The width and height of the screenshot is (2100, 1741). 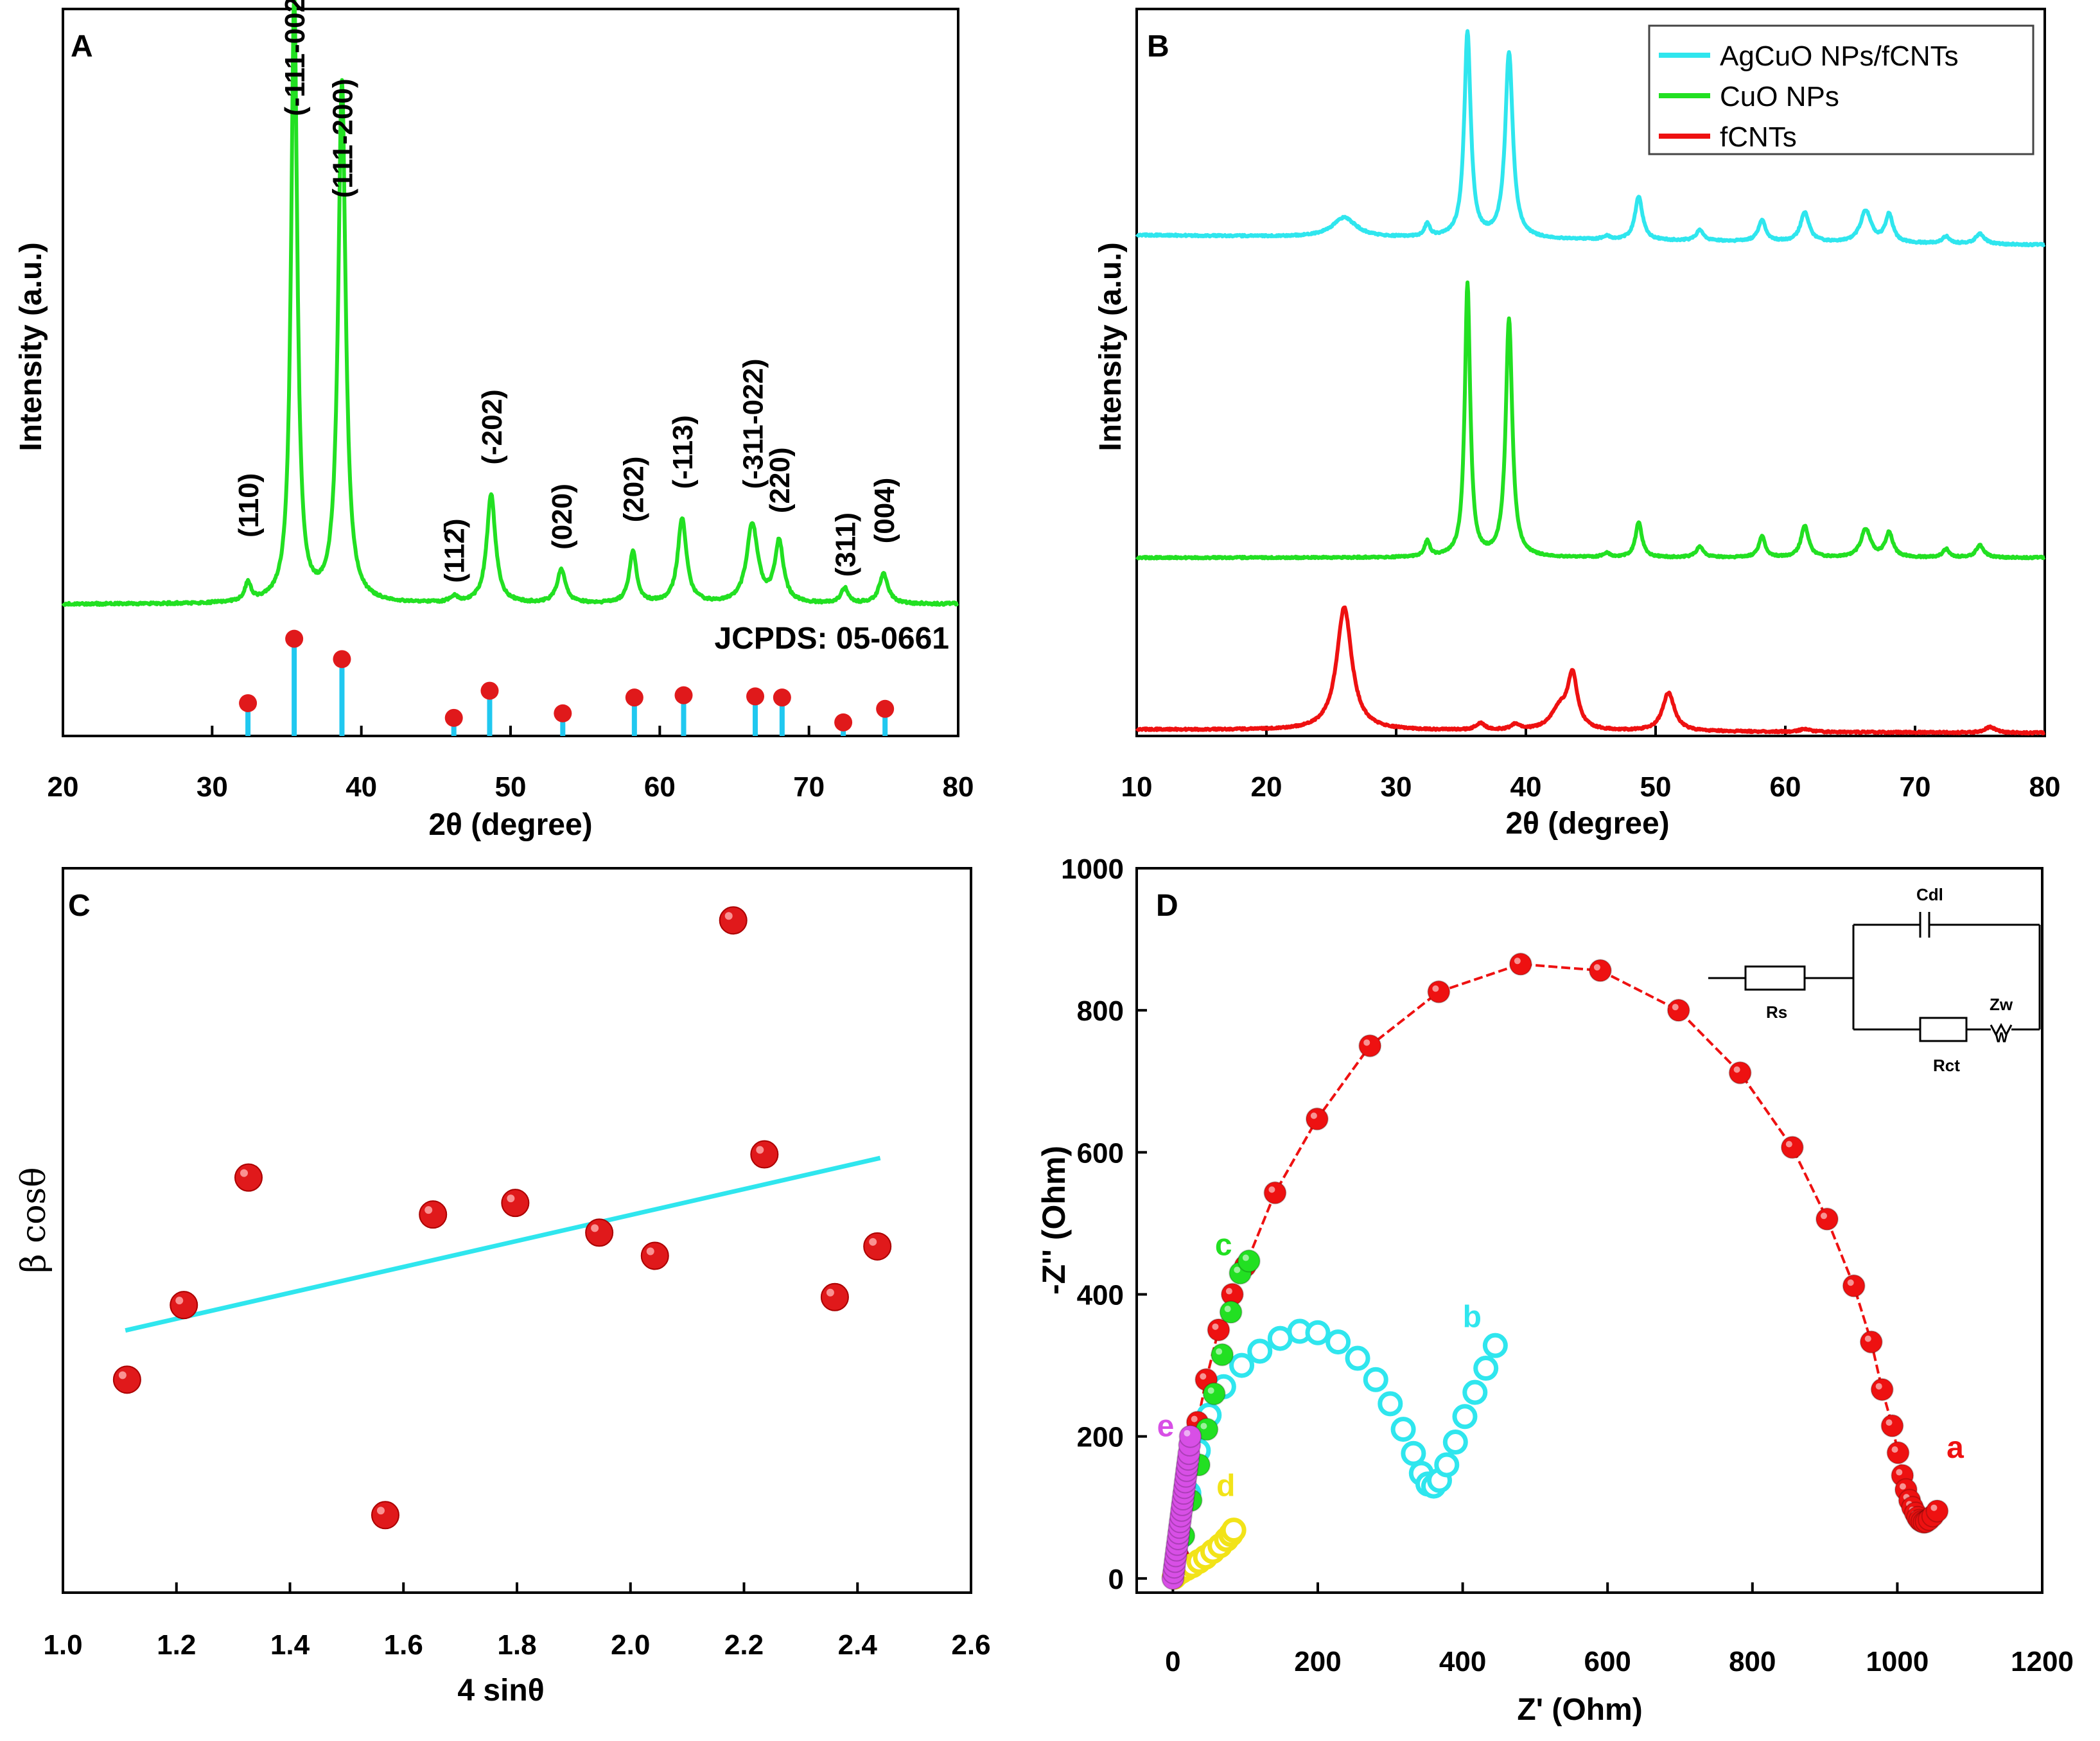 I want to click on legend-label-fcnts: fCNTs, so click(x=1759, y=137).